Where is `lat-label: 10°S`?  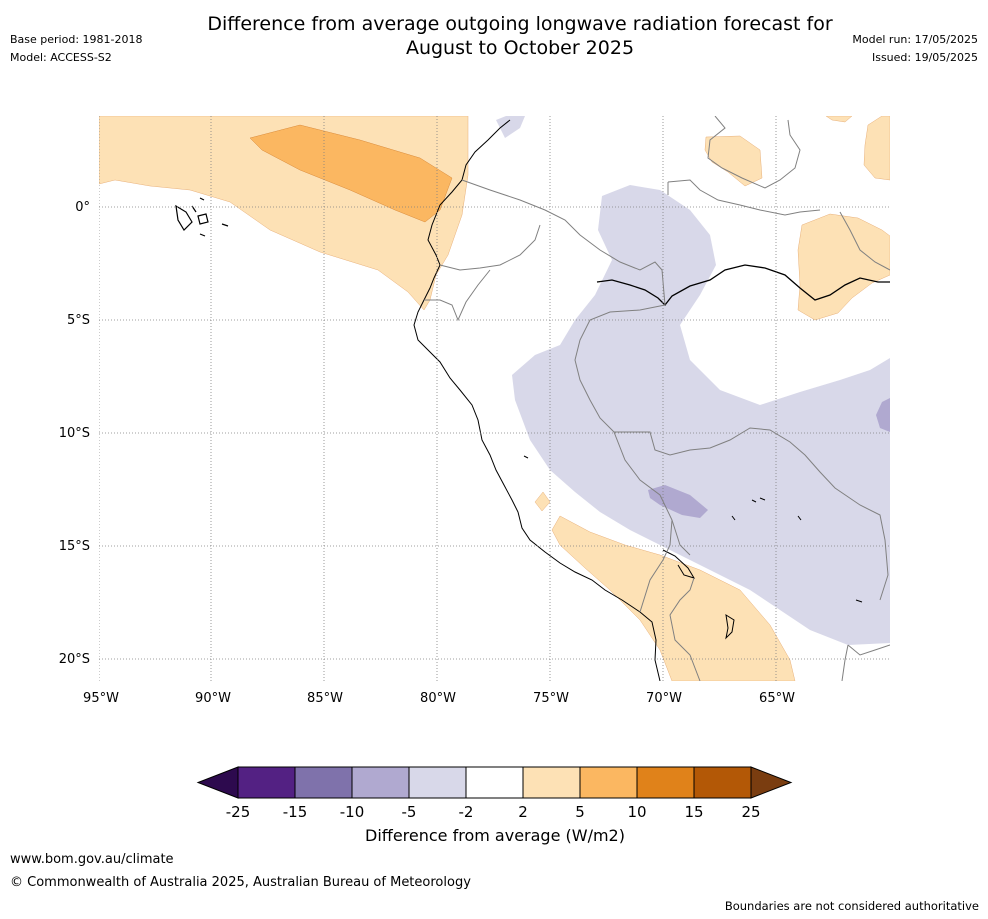 lat-label: 10°S is located at coordinates (74, 433).